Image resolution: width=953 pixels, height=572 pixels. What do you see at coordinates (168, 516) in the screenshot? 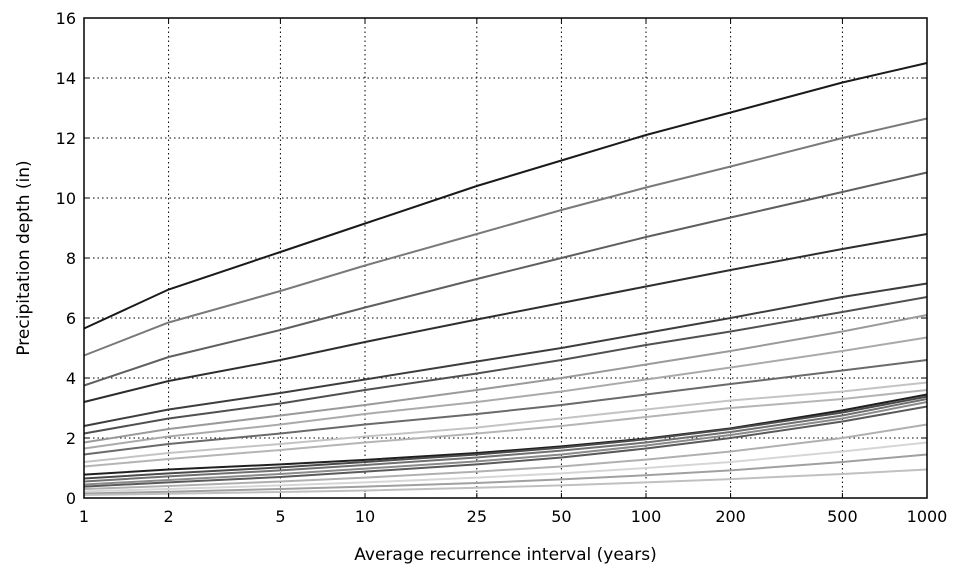
I see `x-tick-label: 2` at bounding box center [168, 516].